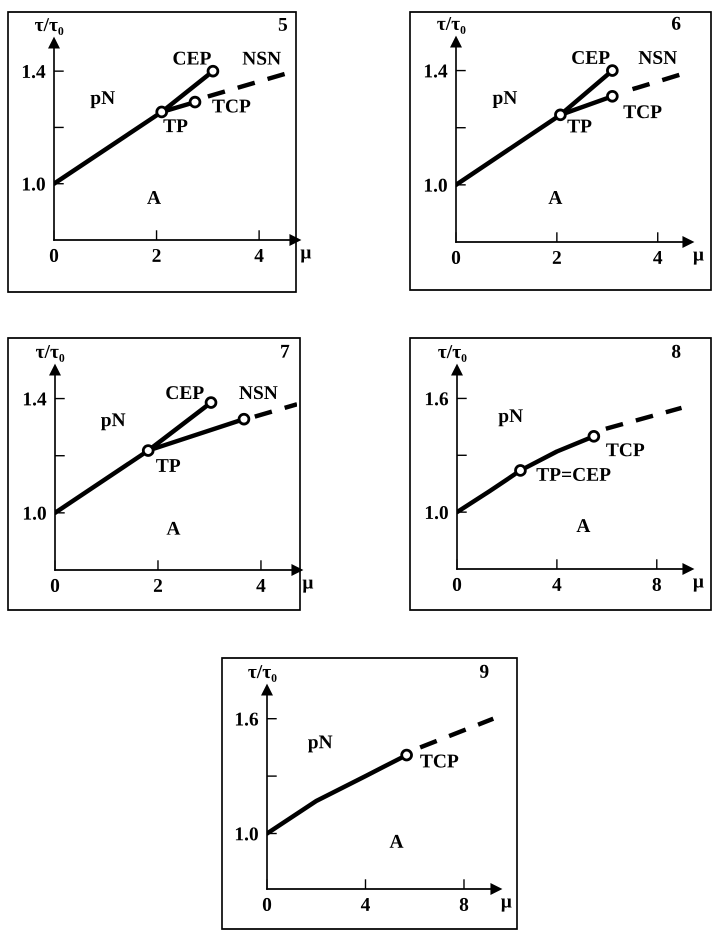 This screenshot has height=931, width=713. What do you see at coordinates (573, 474) in the screenshot?
I see `annotation: TP=CEP` at bounding box center [573, 474].